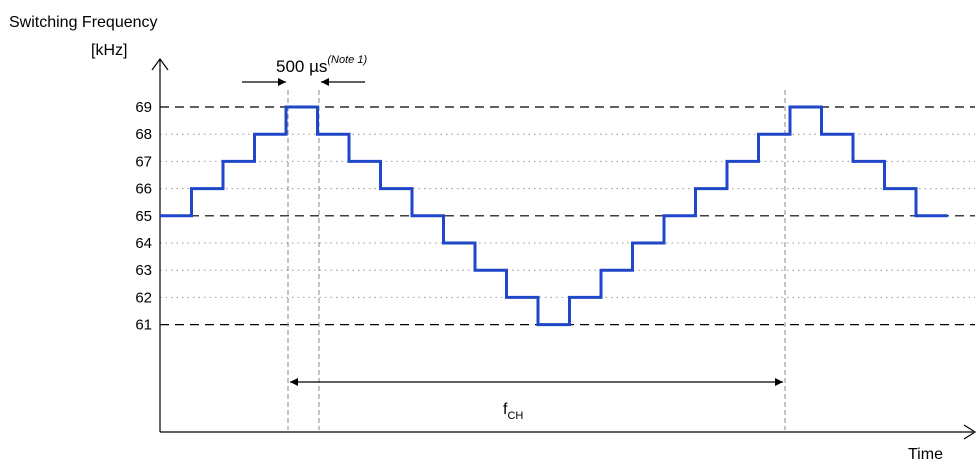 The image size is (977, 466). What do you see at coordinates (925, 454) in the screenshot?
I see `x-axis-title: Time` at bounding box center [925, 454].